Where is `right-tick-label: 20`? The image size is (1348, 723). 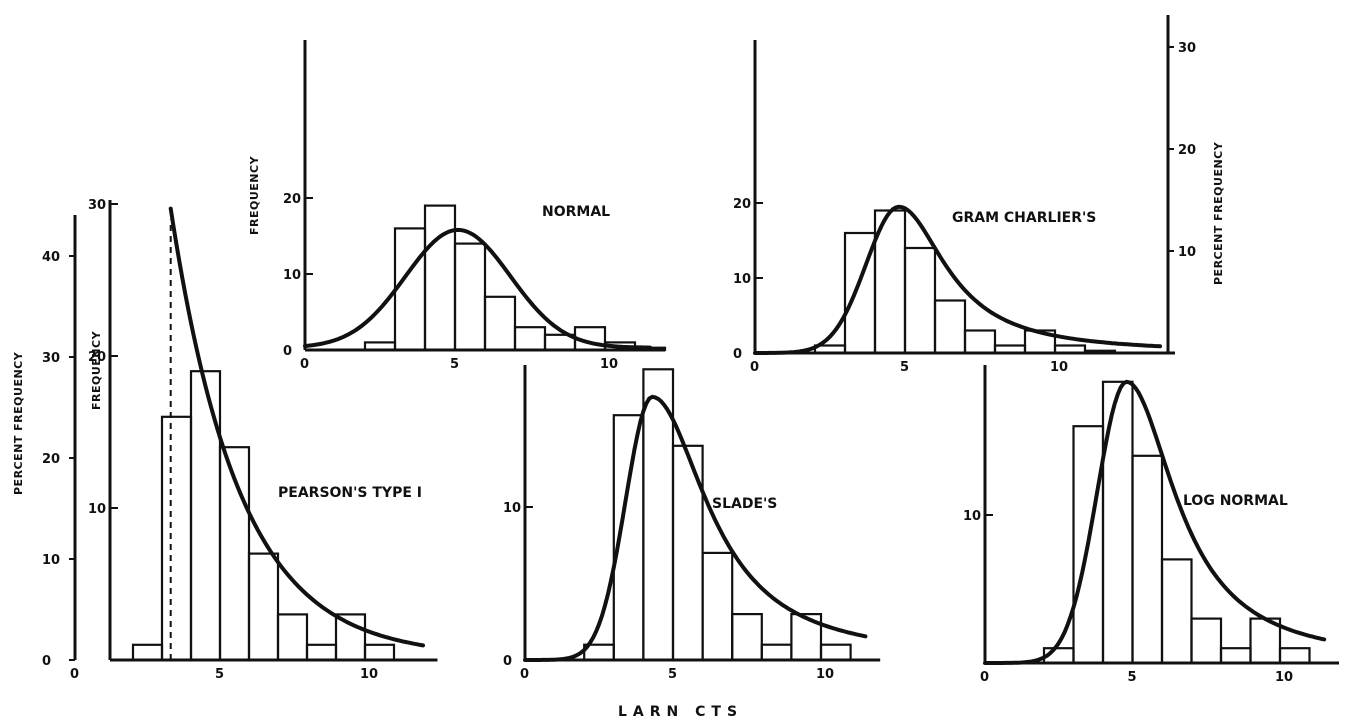 right-tick-label: 20 is located at coordinates (1187, 150).